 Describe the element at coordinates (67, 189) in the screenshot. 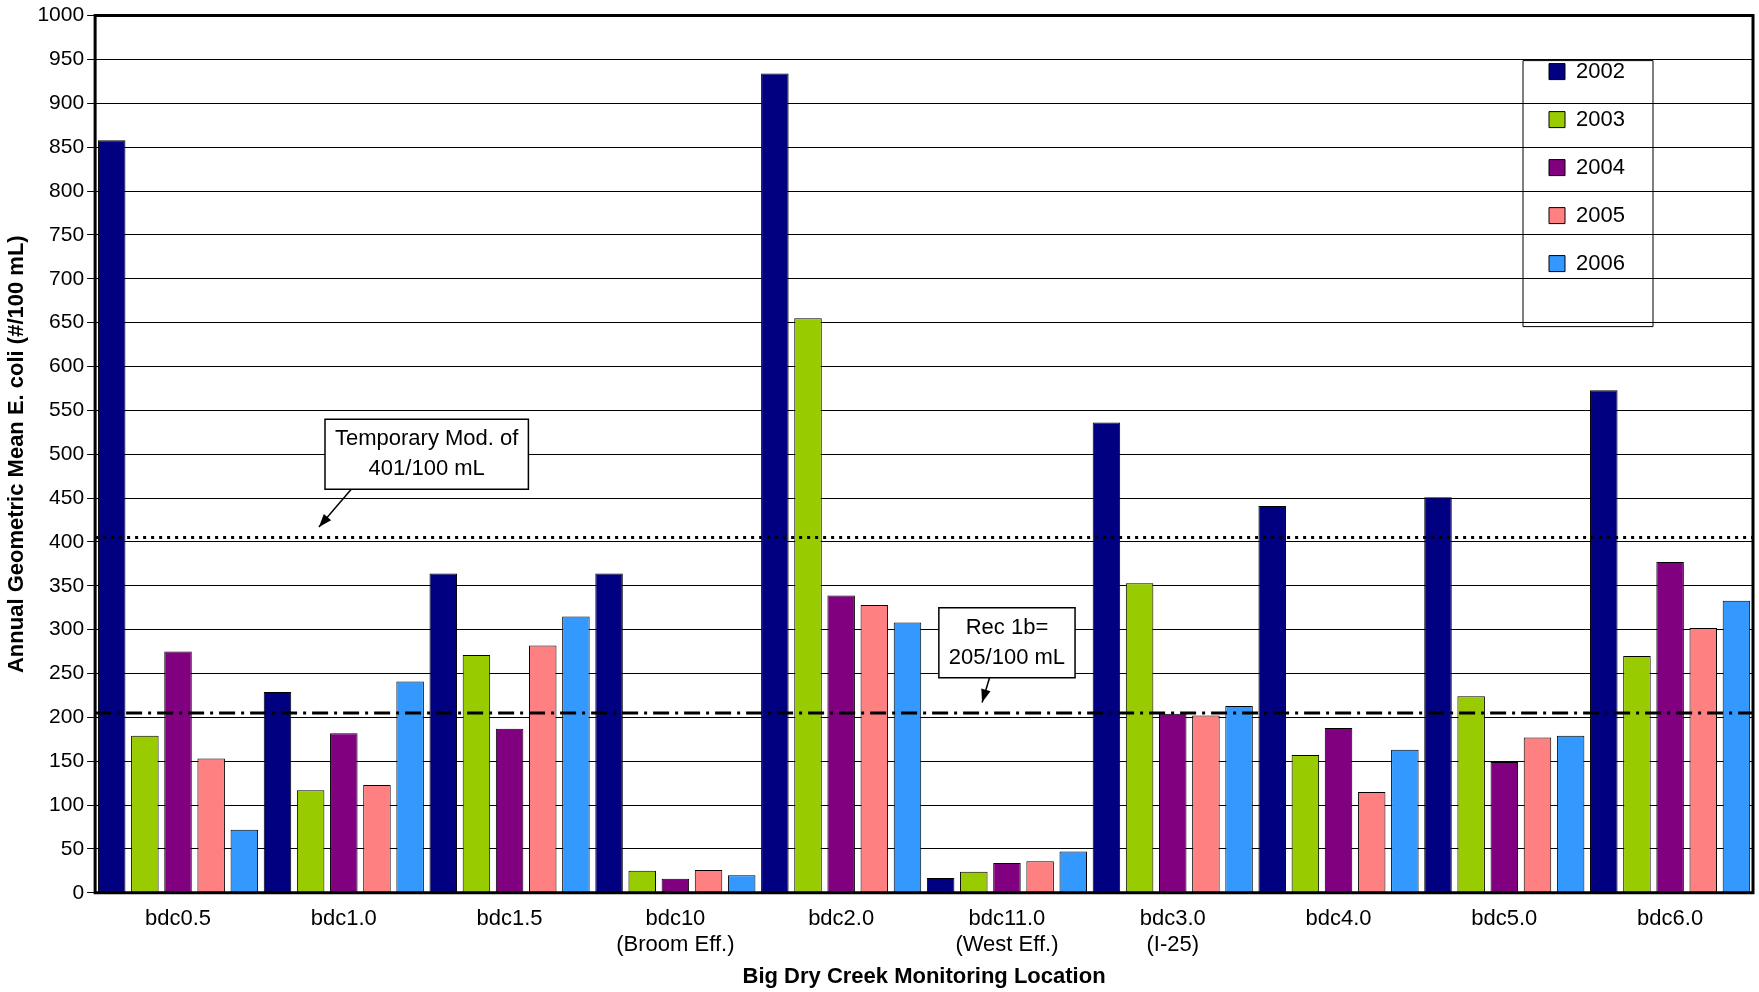

I see `y-tick-label: 800` at that location.